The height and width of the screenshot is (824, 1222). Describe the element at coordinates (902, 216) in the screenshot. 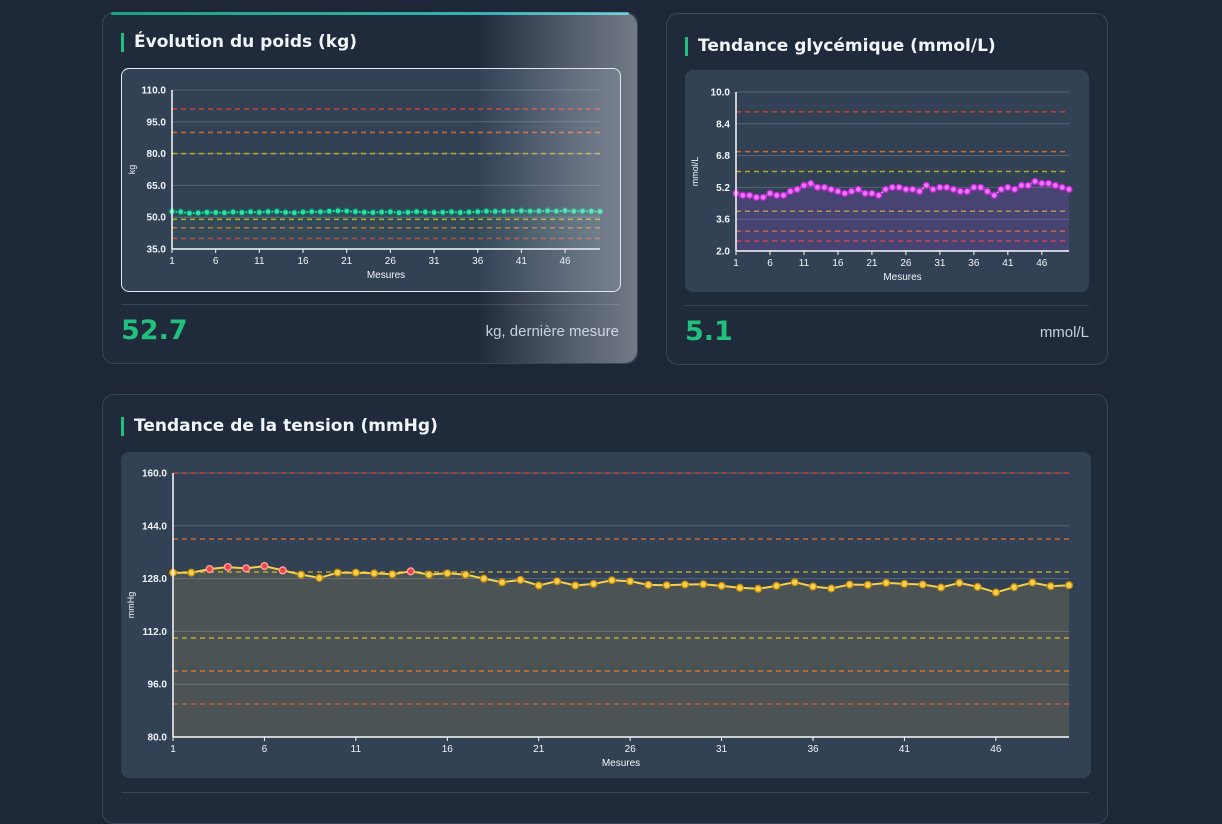

I see `series-area` at that location.